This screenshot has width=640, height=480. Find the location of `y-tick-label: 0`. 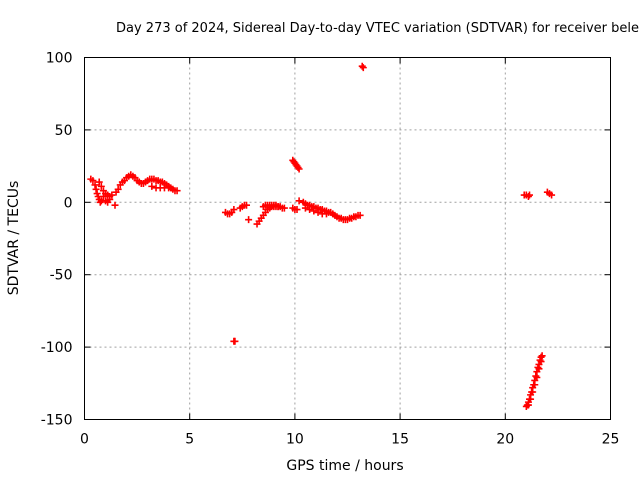

y-tick-label: 0 is located at coordinates (68, 203).